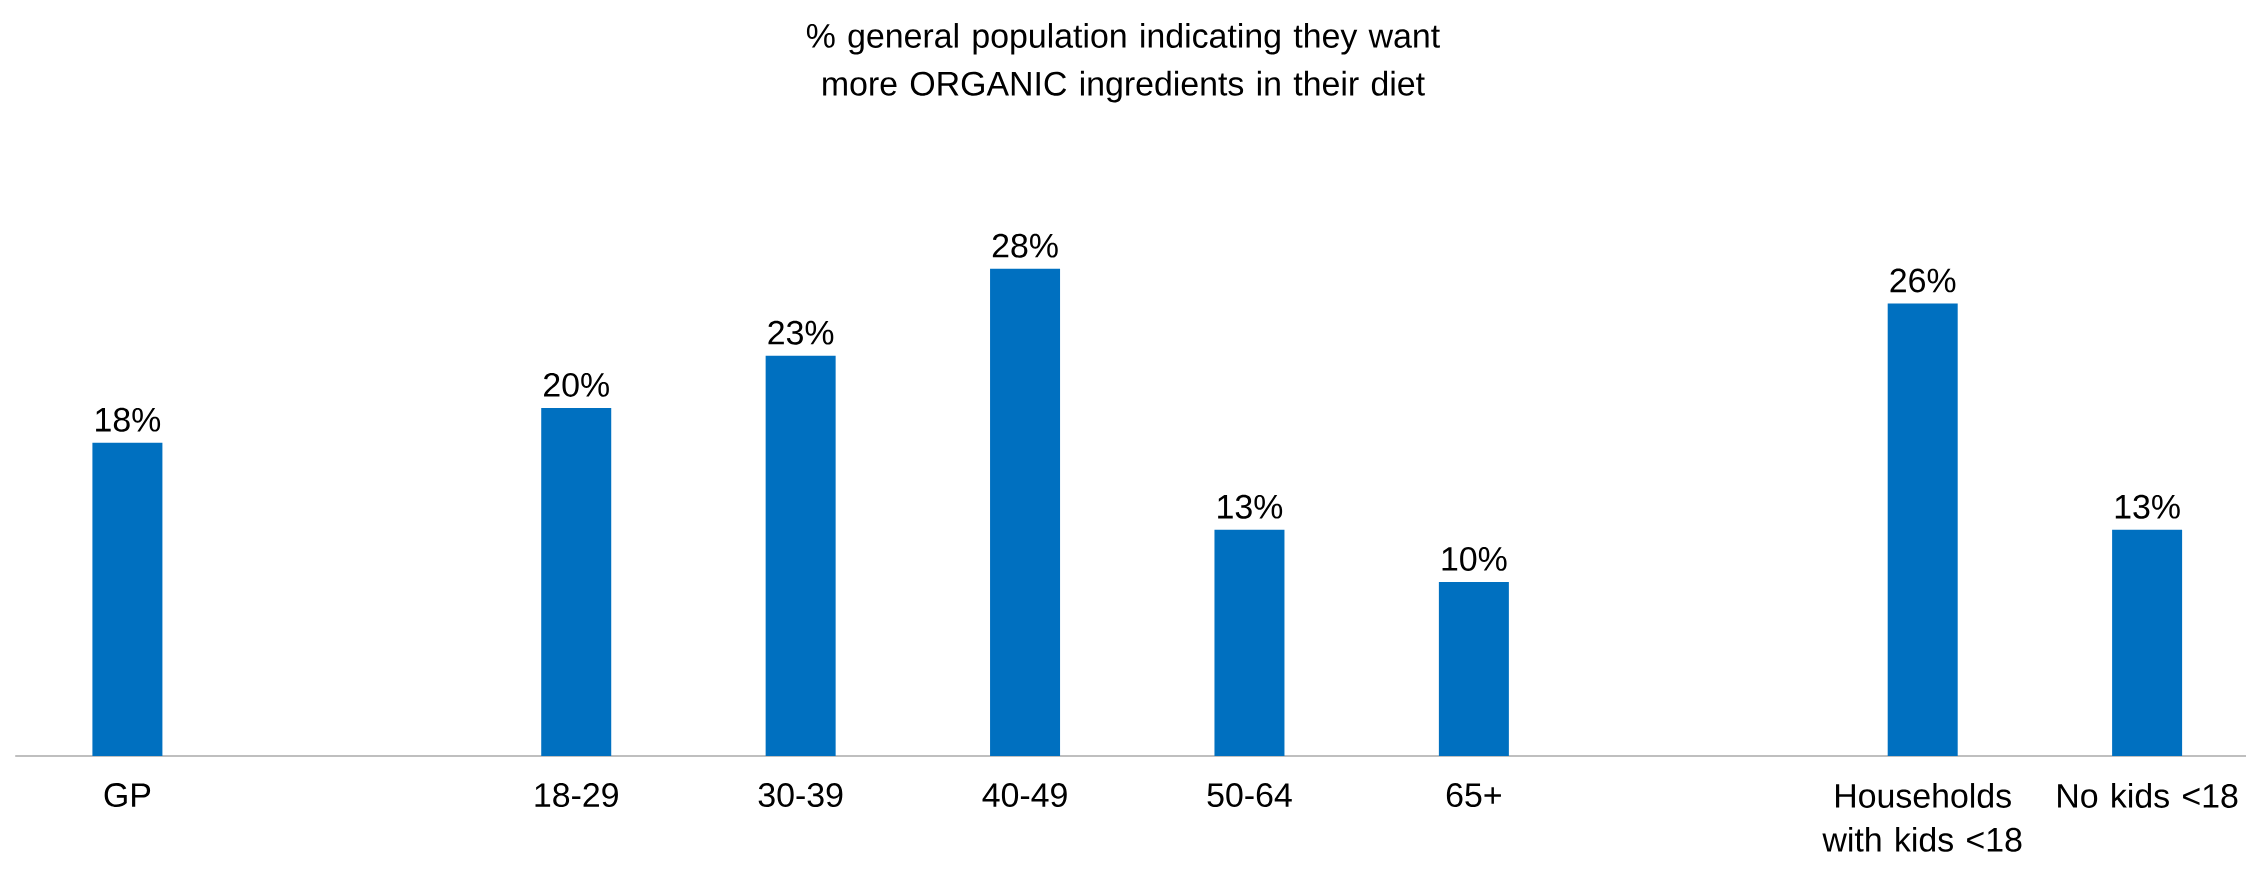 This screenshot has height=870, width=2246. I want to click on data-label: 23%, so click(801, 332).